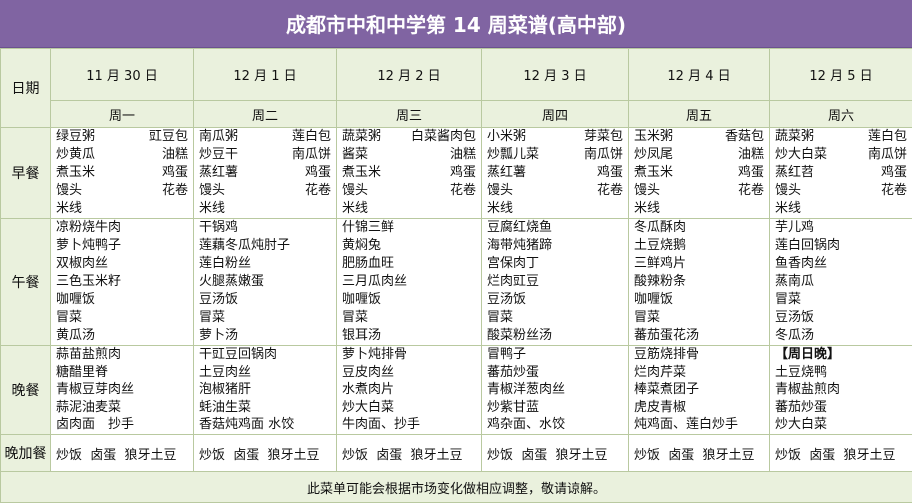  I want to click on dish: 炒大白菜, so click(801, 155).